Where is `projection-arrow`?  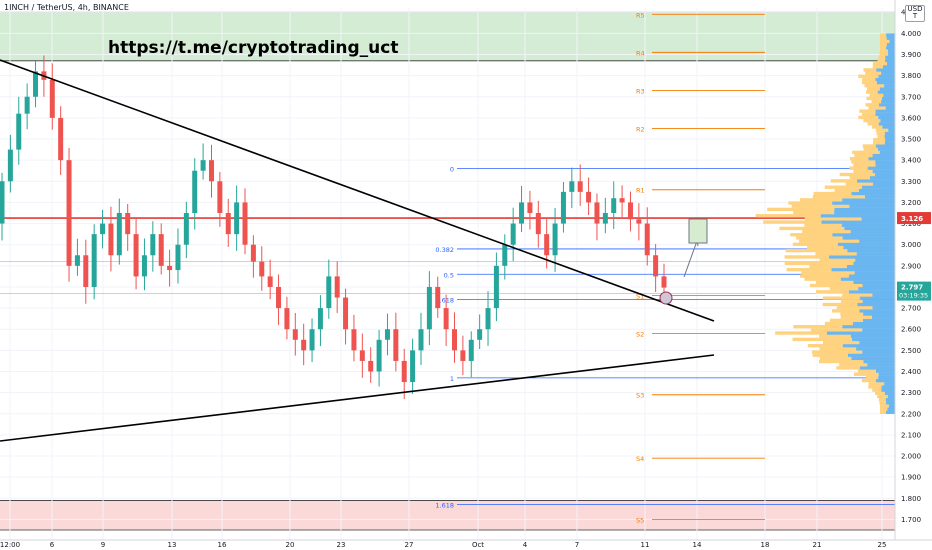 projection-arrow is located at coordinates (690, 259).